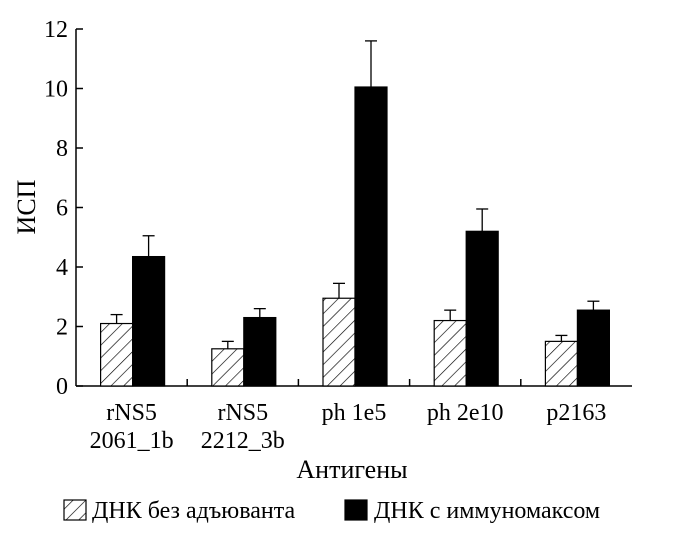 The height and width of the screenshot is (537, 684). Describe the element at coordinates (331, 511) in the screenshot. I see `legend: ДНК без адъюванта ДНК с иммуномаксом` at that location.